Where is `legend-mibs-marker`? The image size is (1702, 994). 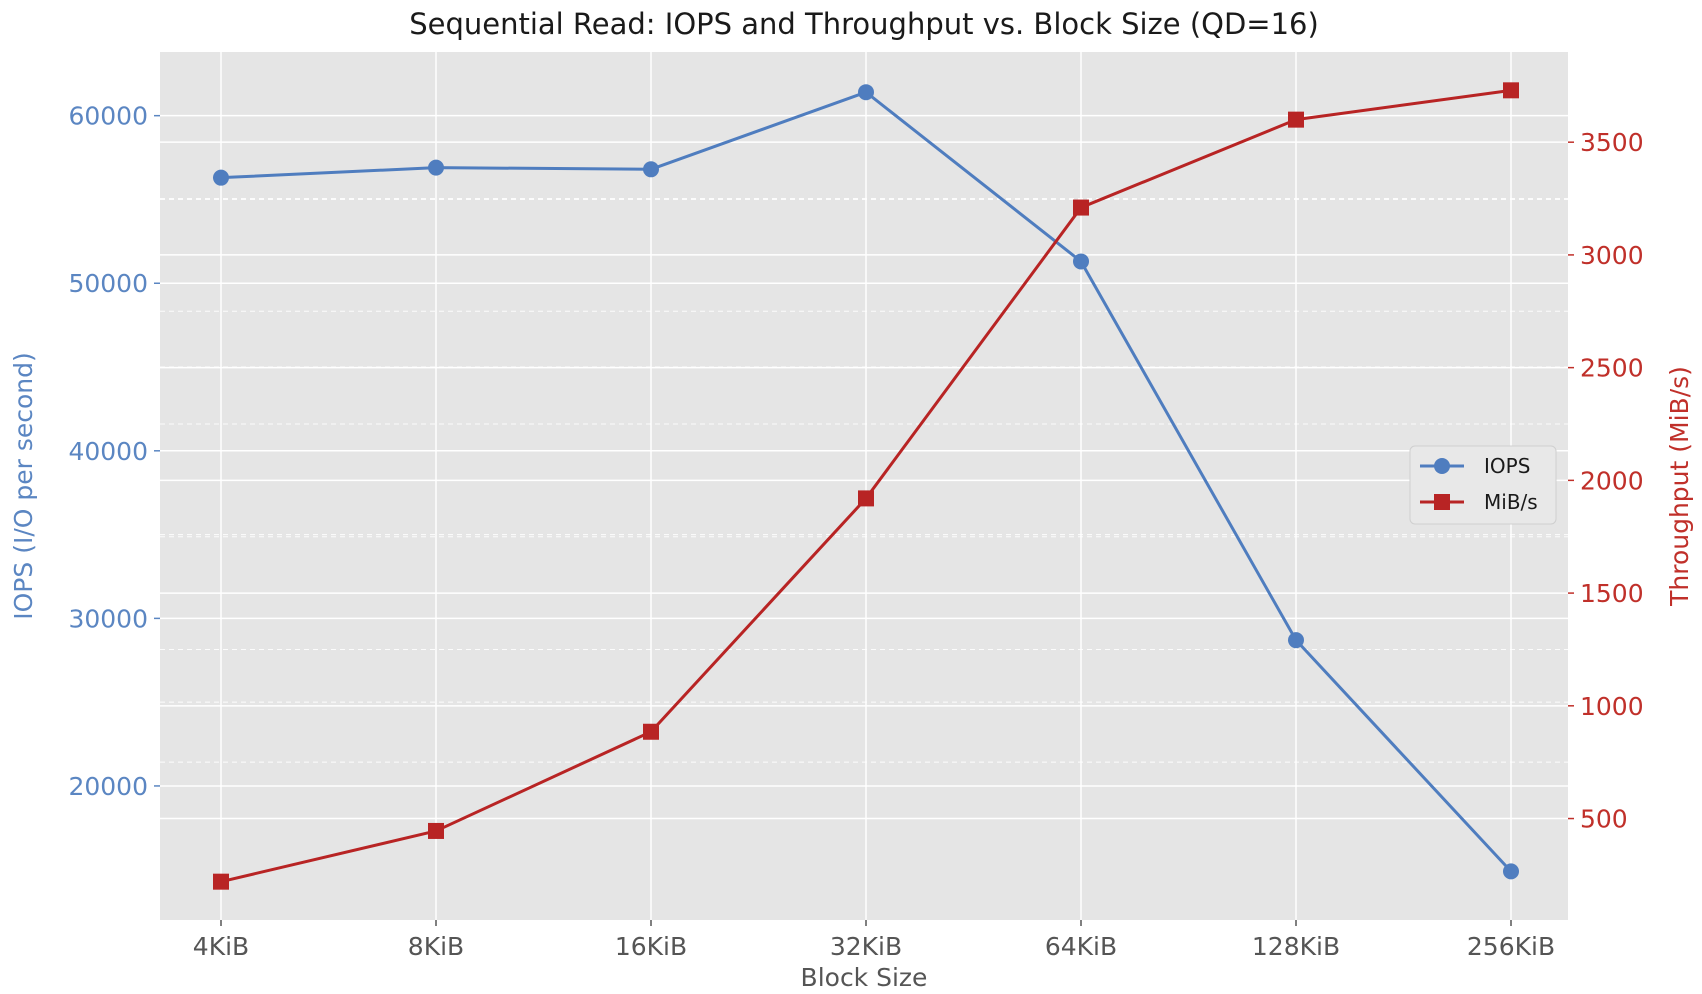
legend-mibs-marker is located at coordinates (1442, 502).